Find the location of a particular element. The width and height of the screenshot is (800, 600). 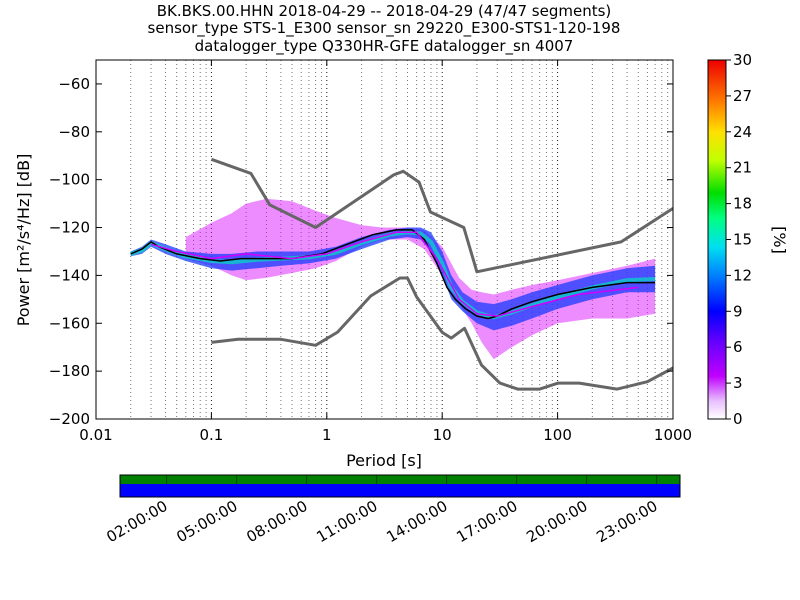

strip-row-psd-segments is located at coordinates (400, 490).